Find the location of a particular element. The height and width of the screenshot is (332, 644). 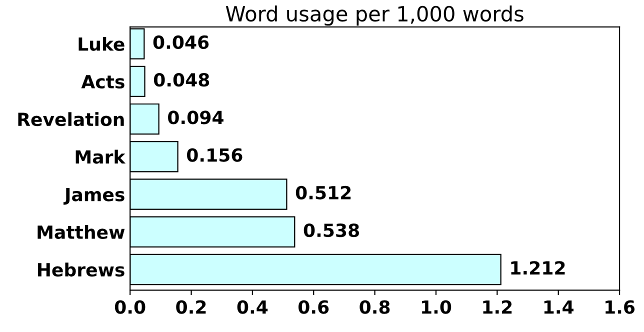

x-tick-label: 0.6 is located at coordinates (313, 307).